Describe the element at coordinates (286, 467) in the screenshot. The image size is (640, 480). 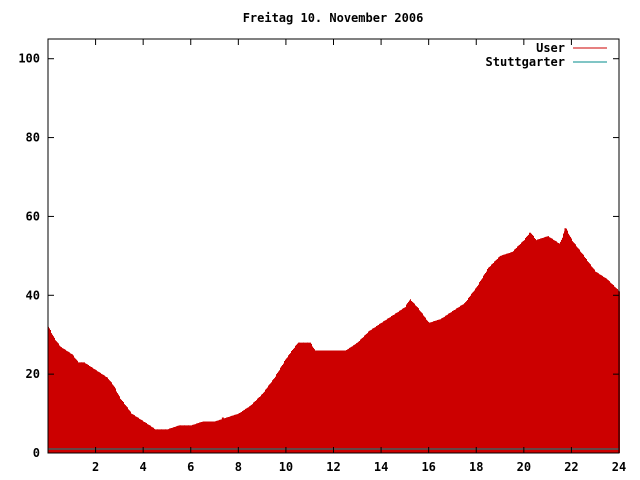
I see `x-tick-label: 10` at that location.